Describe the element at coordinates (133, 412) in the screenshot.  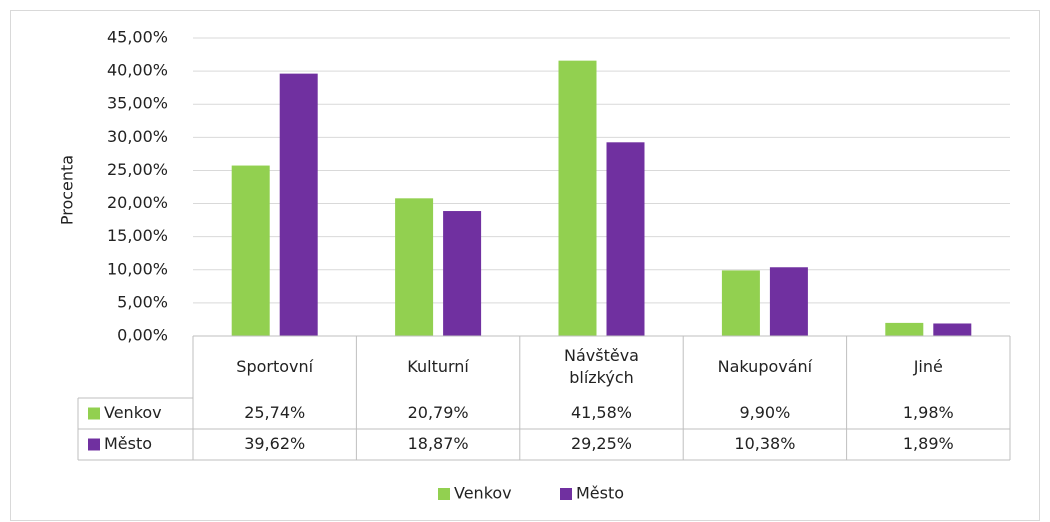
I see `table-series-label: Venkov` at that location.